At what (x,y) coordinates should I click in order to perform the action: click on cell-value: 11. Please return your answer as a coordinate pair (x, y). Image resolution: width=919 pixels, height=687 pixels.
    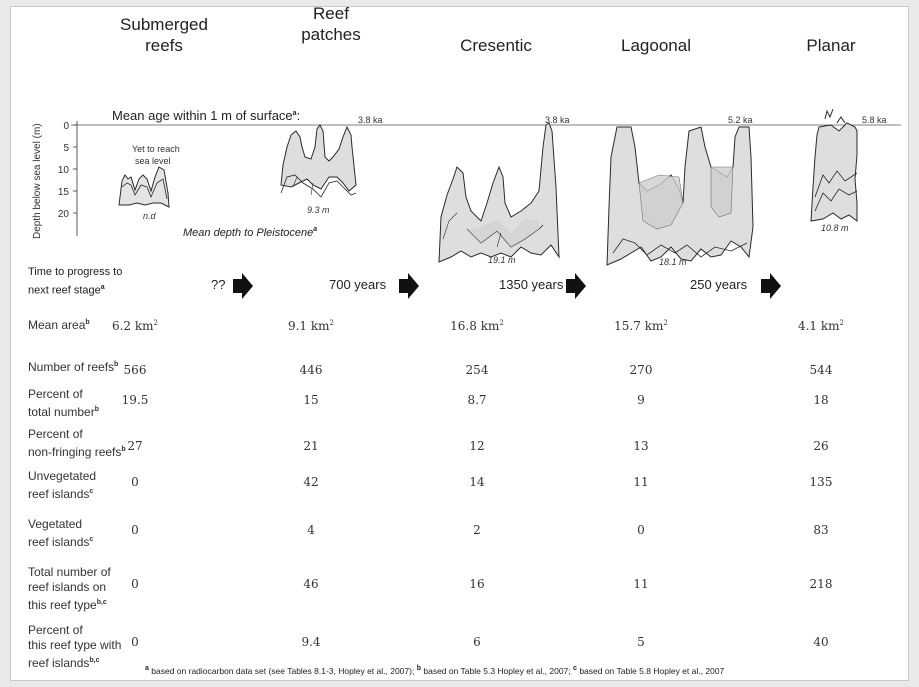
    Looking at the image, I should click on (641, 482).